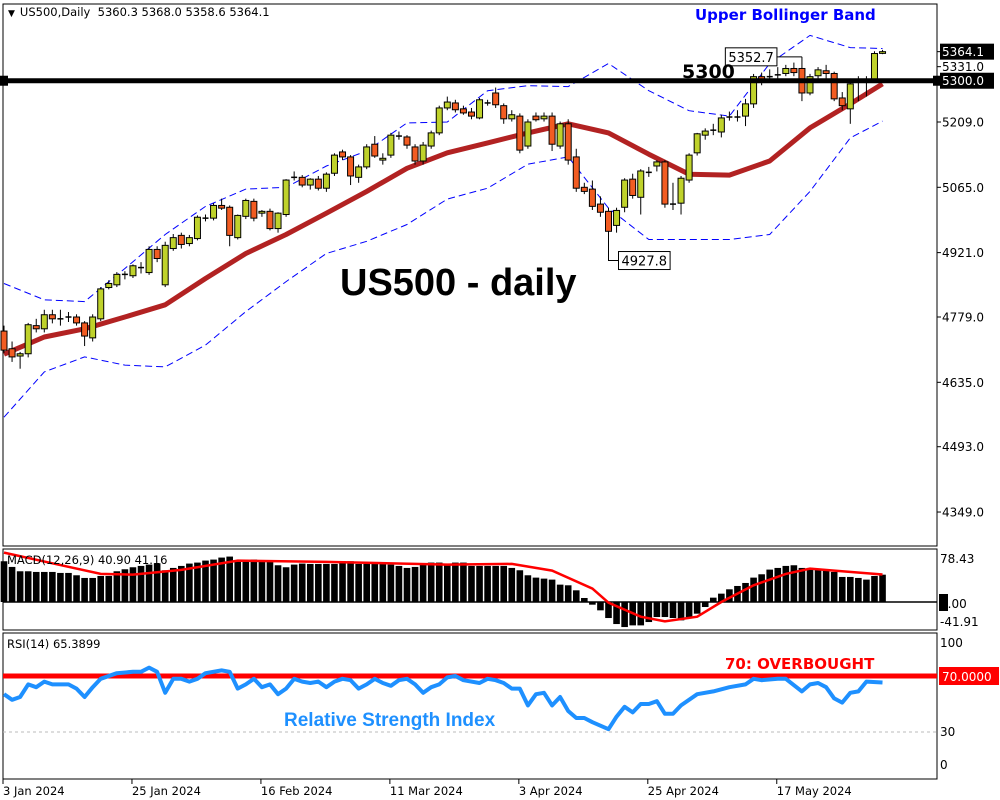 The width and height of the screenshot is (1000, 800). What do you see at coordinates (297, 791) in the screenshot?
I see `x-axis-label: 16 Feb 2024` at bounding box center [297, 791].